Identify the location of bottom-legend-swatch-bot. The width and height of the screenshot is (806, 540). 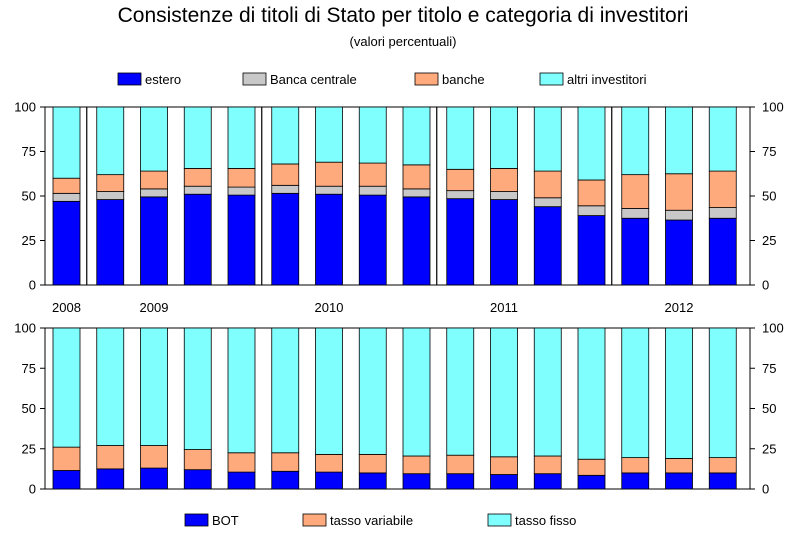
(196, 520).